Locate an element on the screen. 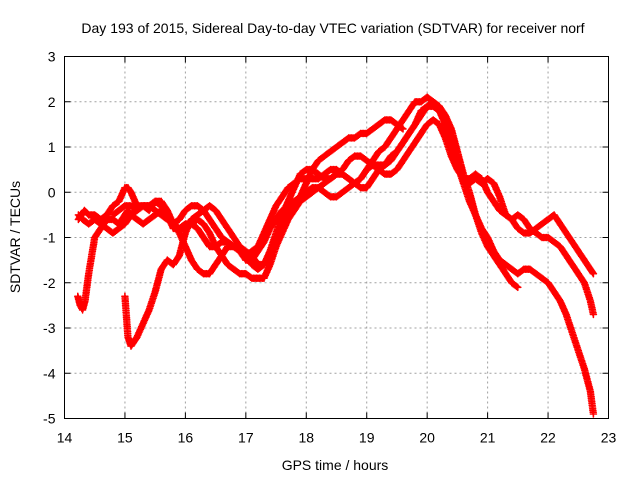 The image size is (640, 480). x-tick-label: 21 is located at coordinates (488, 438).